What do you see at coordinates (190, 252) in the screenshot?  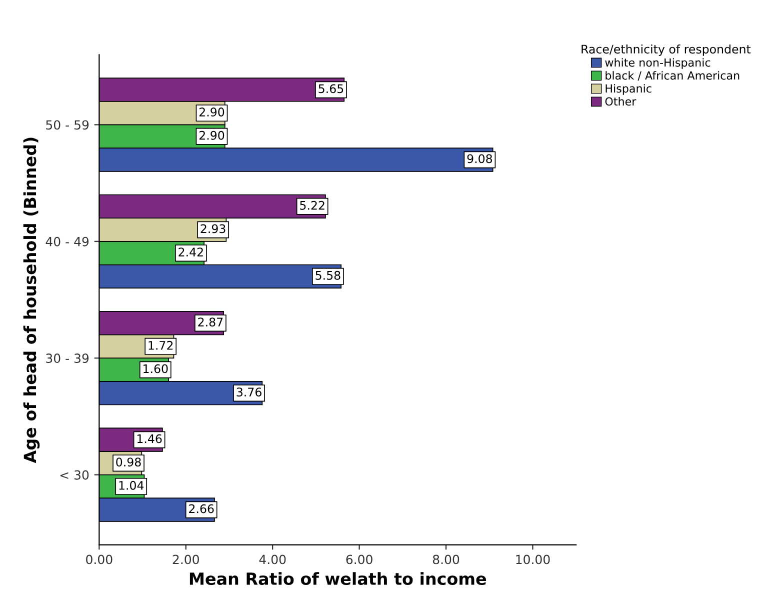 I see `data-label: 2.42` at bounding box center [190, 252].